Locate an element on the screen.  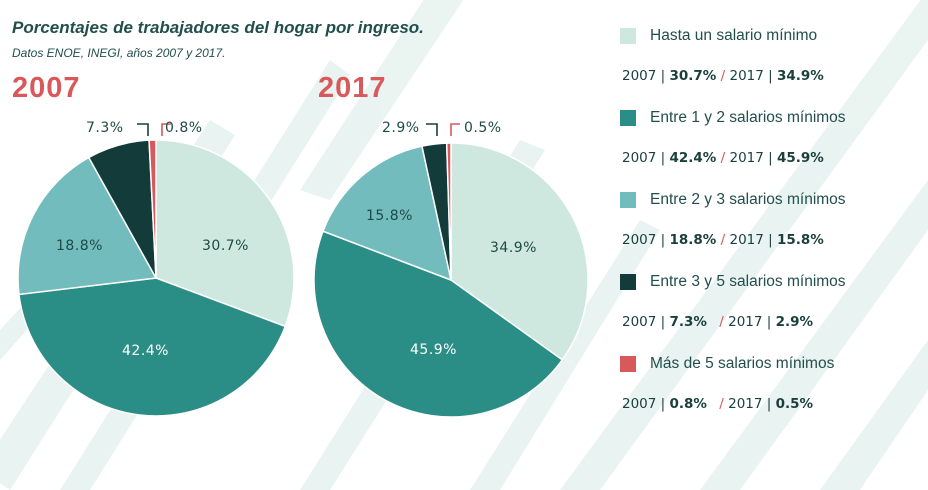
legend-value-2017: 45.9% is located at coordinates (800, 158).